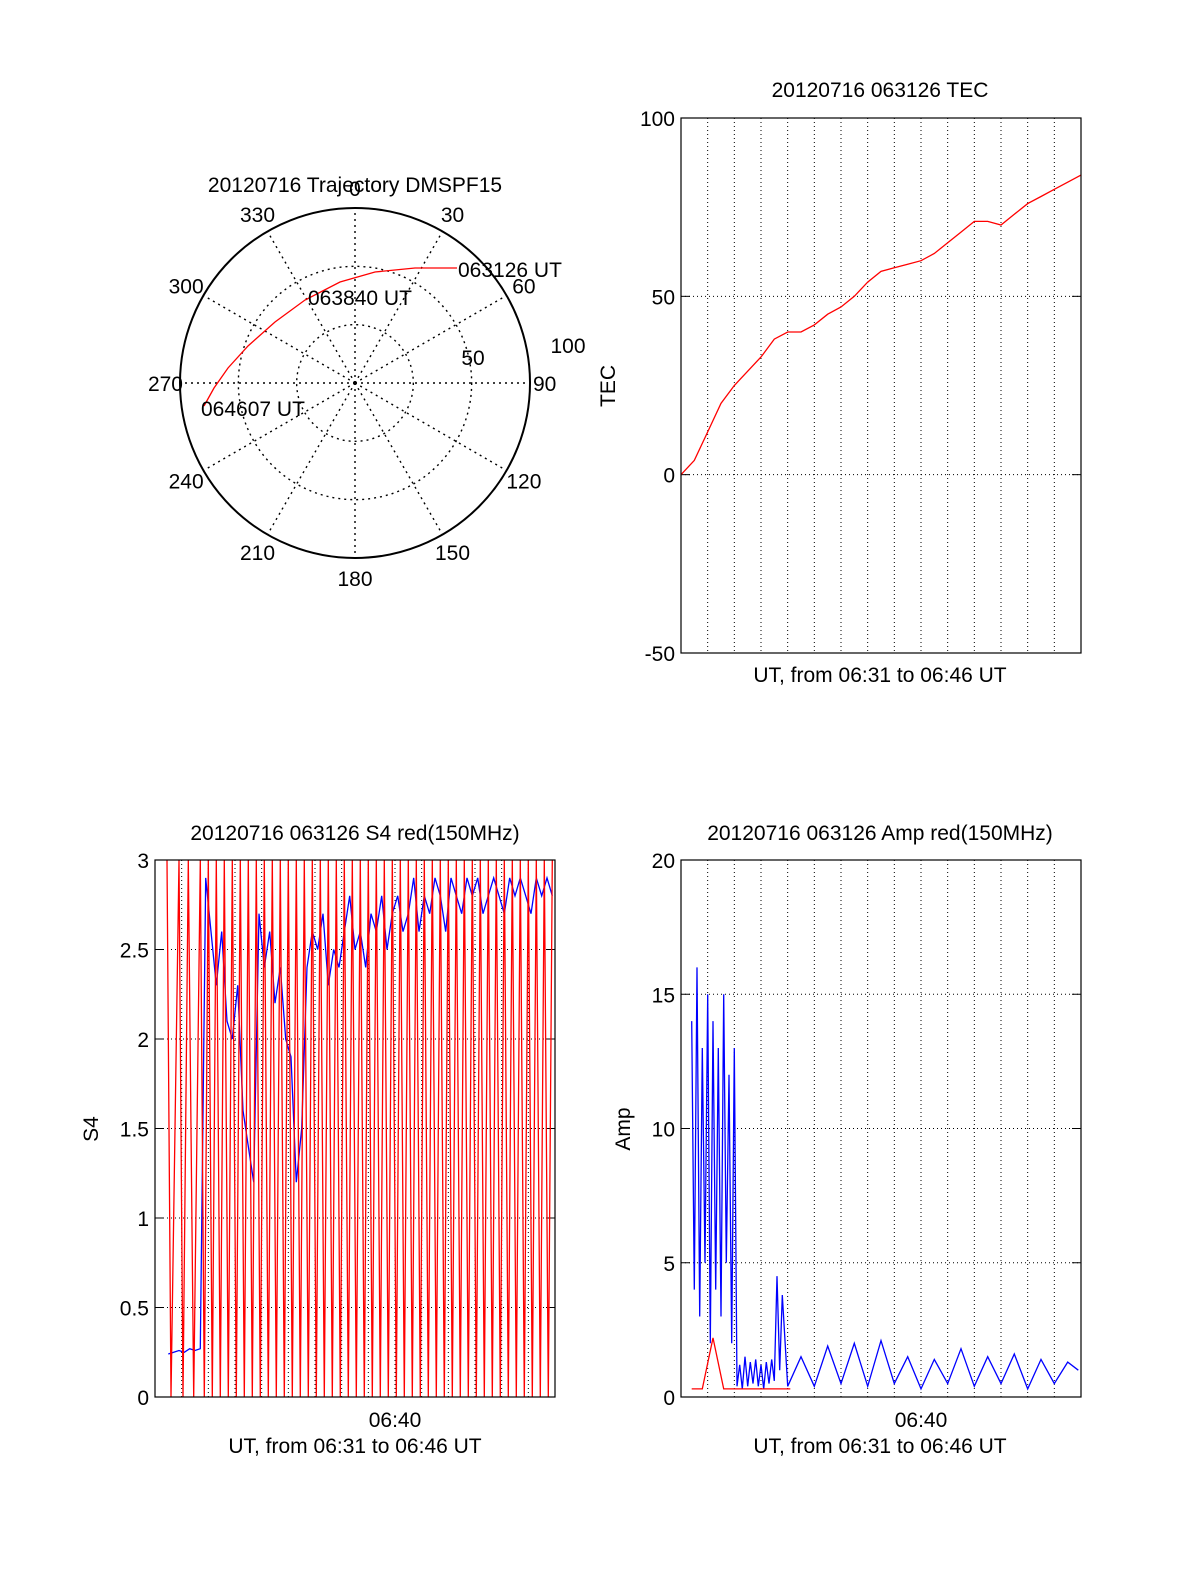 The width and height of the screenshot is (1200, 1575). Describe the element at coordinates (354, 833) in the screenshot. I see `s4-title: 20120716 063126 S4 red(150MHz)` at that location.